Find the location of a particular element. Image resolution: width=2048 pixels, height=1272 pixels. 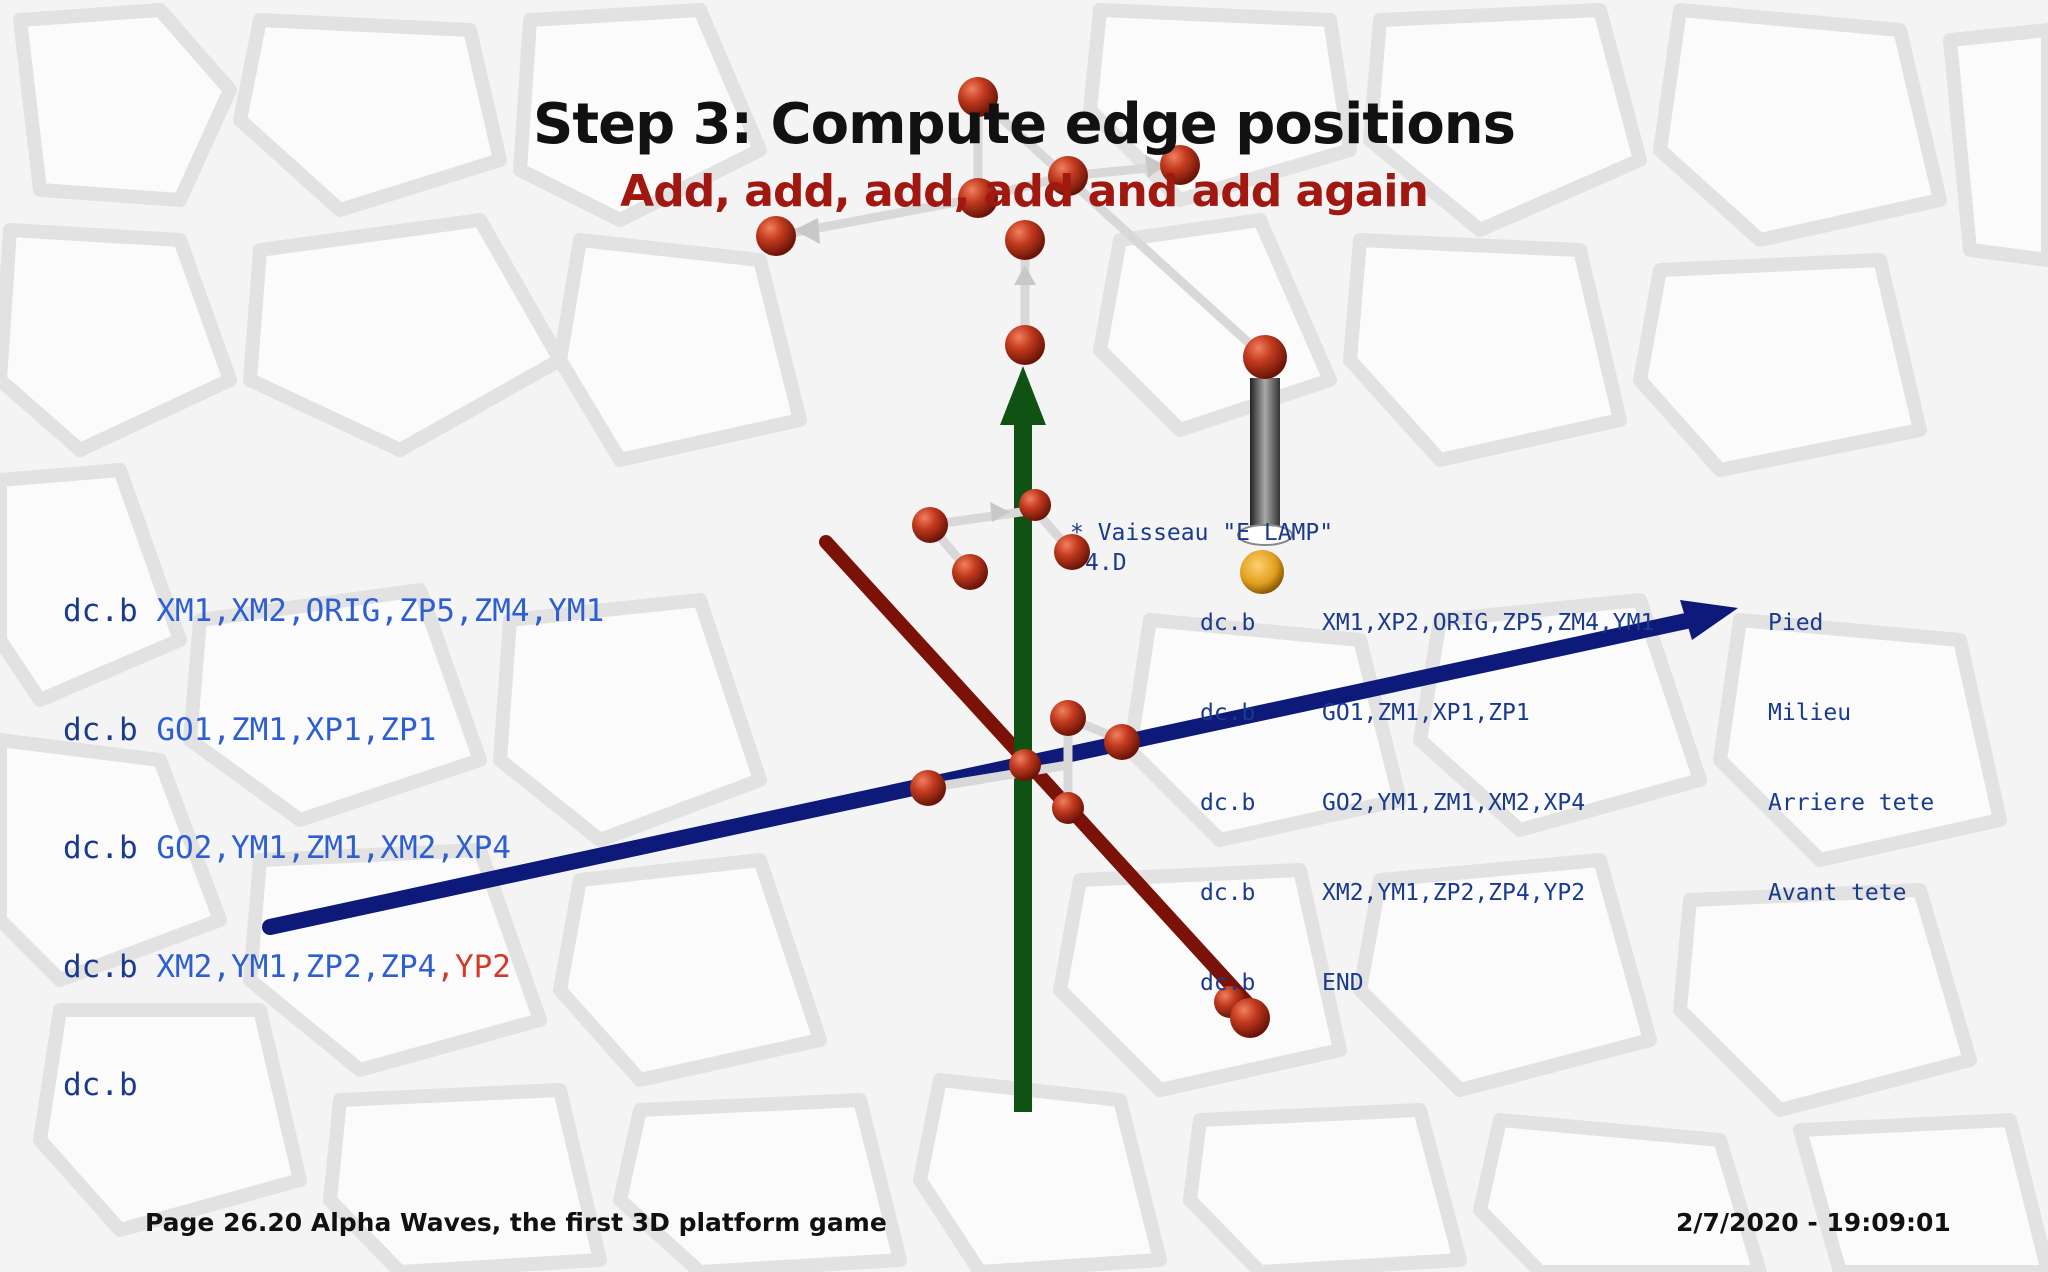

code-label: 4.D is located at coordinates (1106, 563).